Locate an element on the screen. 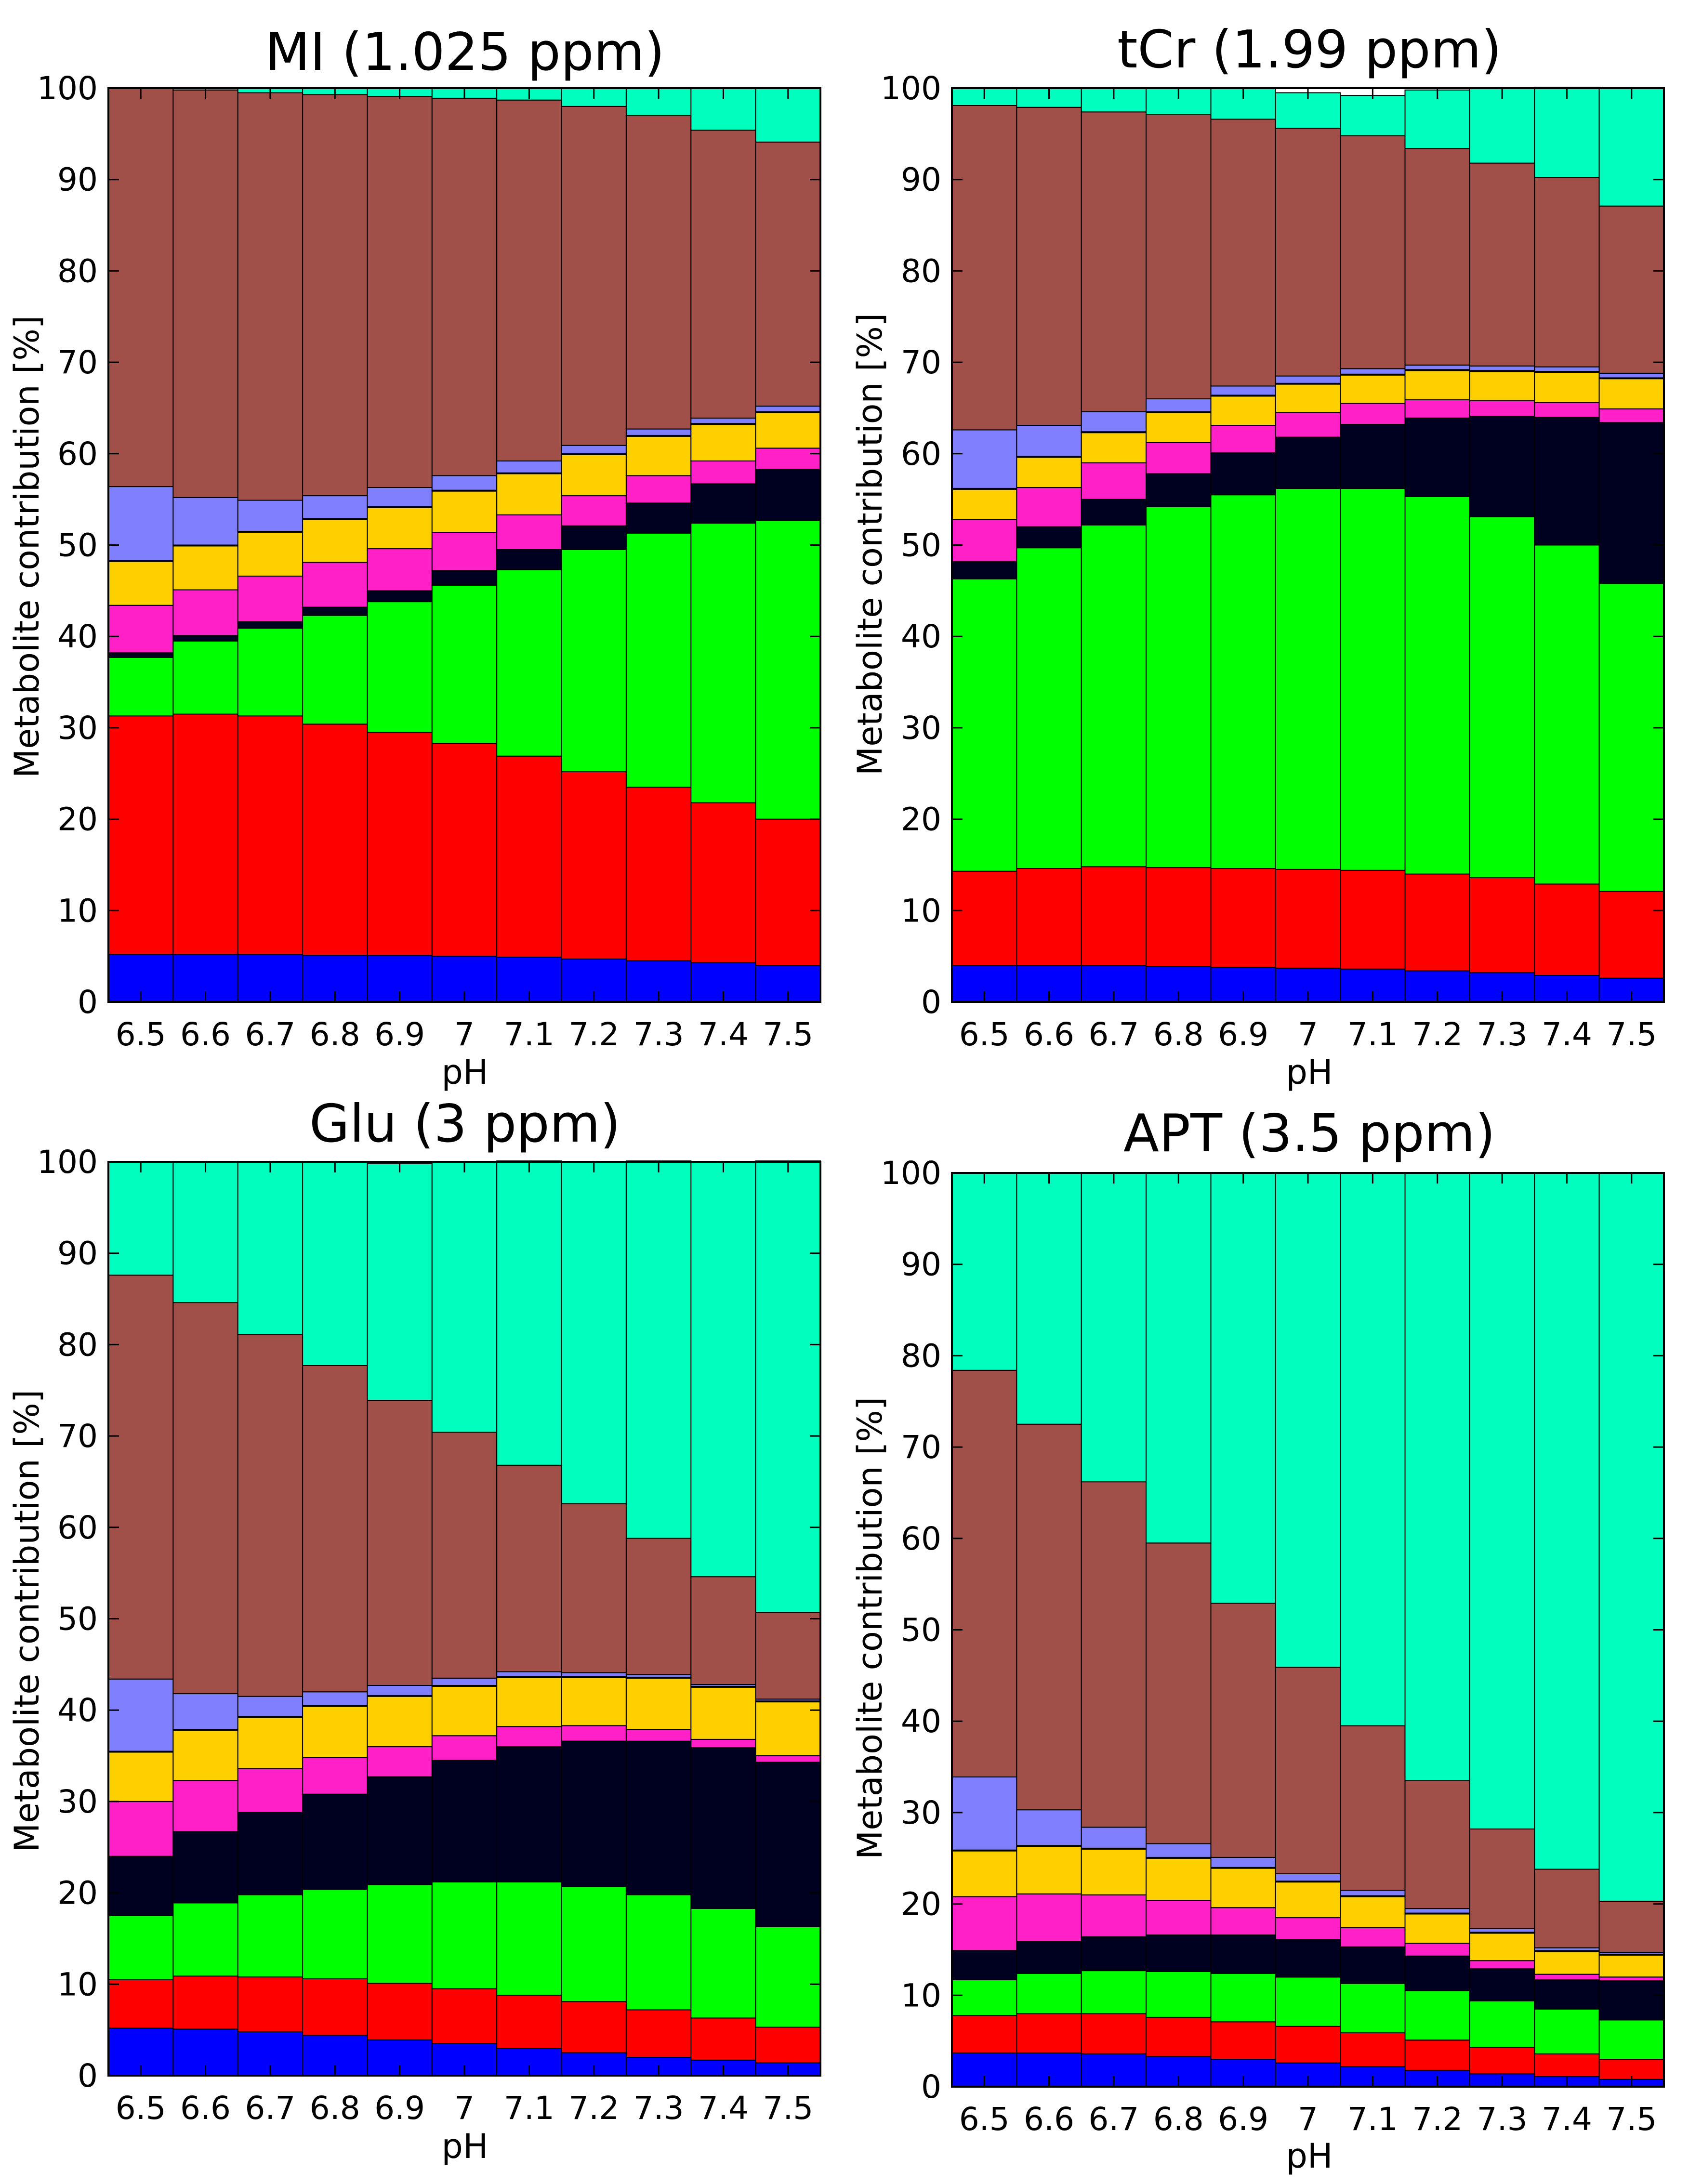  bar-segment-pcr-ph-6.7 is located at coordinates (1114, 512).